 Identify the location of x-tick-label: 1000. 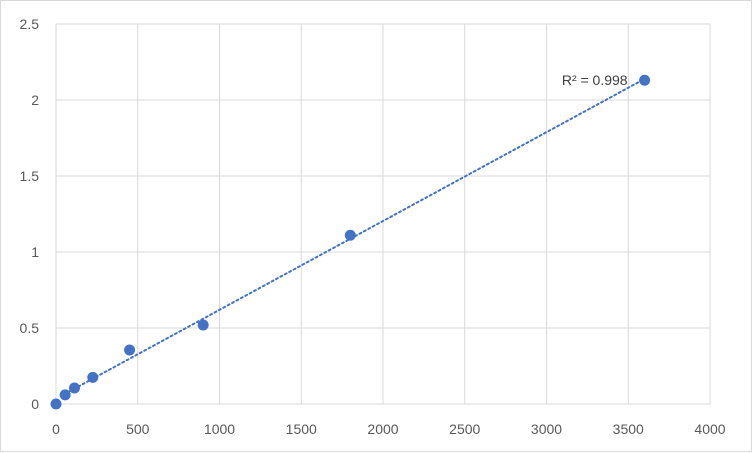
(219, 429).